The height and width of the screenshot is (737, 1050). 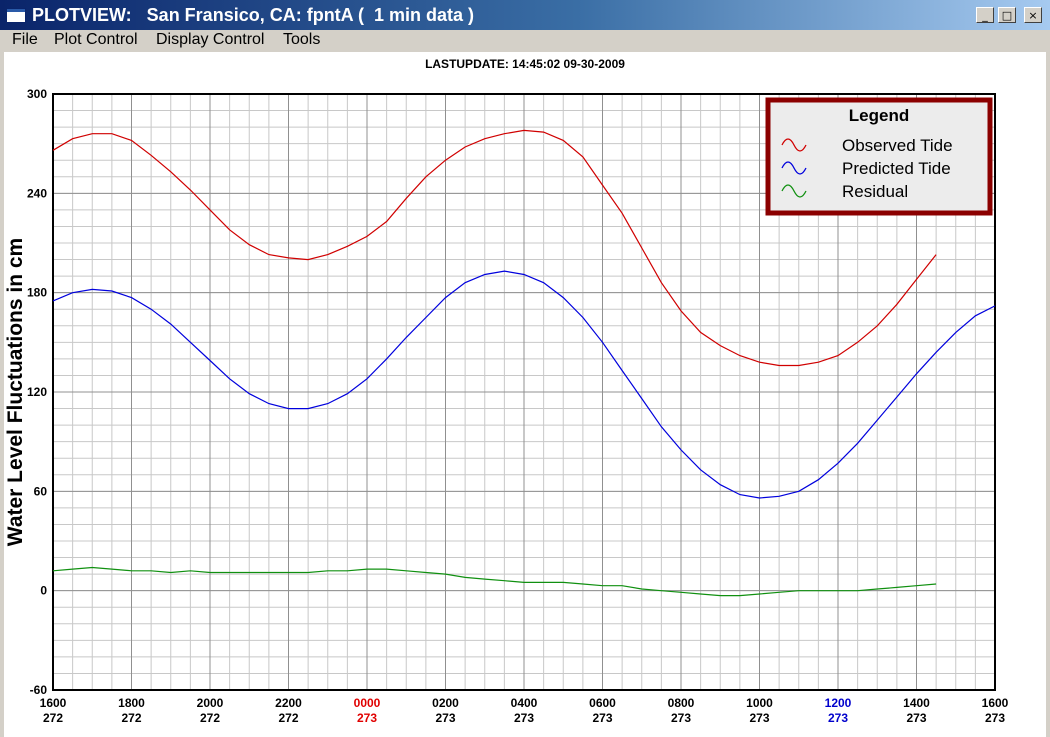 What do you see at coordinates (879, 115) in the screenshot?
I see `legend-title: Legend` at bounding box center [879, 115].